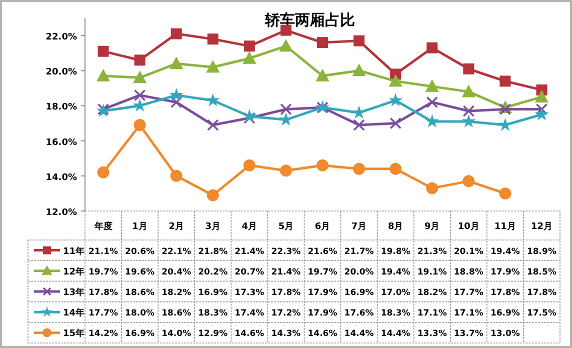  Describe the element at coordinates (432, 272) in the screenshot. I see `data-label: 19.1%` at that location.